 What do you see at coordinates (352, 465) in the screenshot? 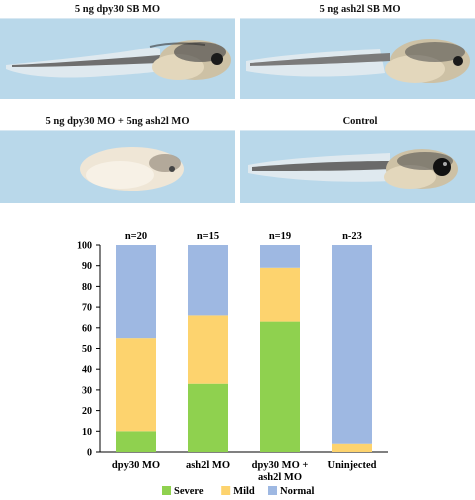
I see `category-label: Uninjected` at bounding box center [352, 465].